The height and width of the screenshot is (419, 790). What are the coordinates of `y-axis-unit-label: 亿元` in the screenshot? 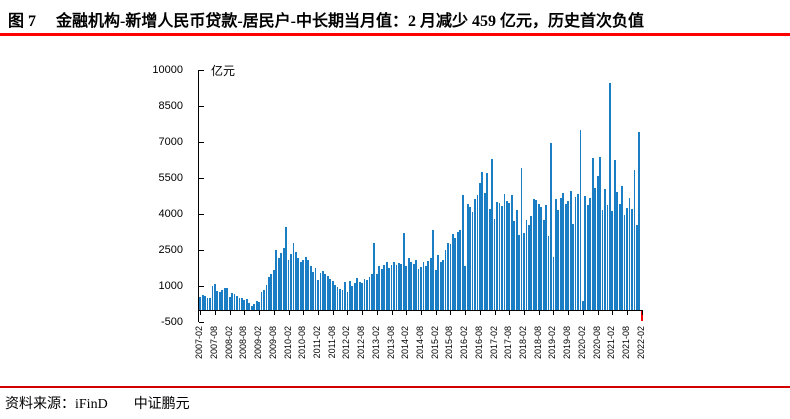 It's located at (223, 71).